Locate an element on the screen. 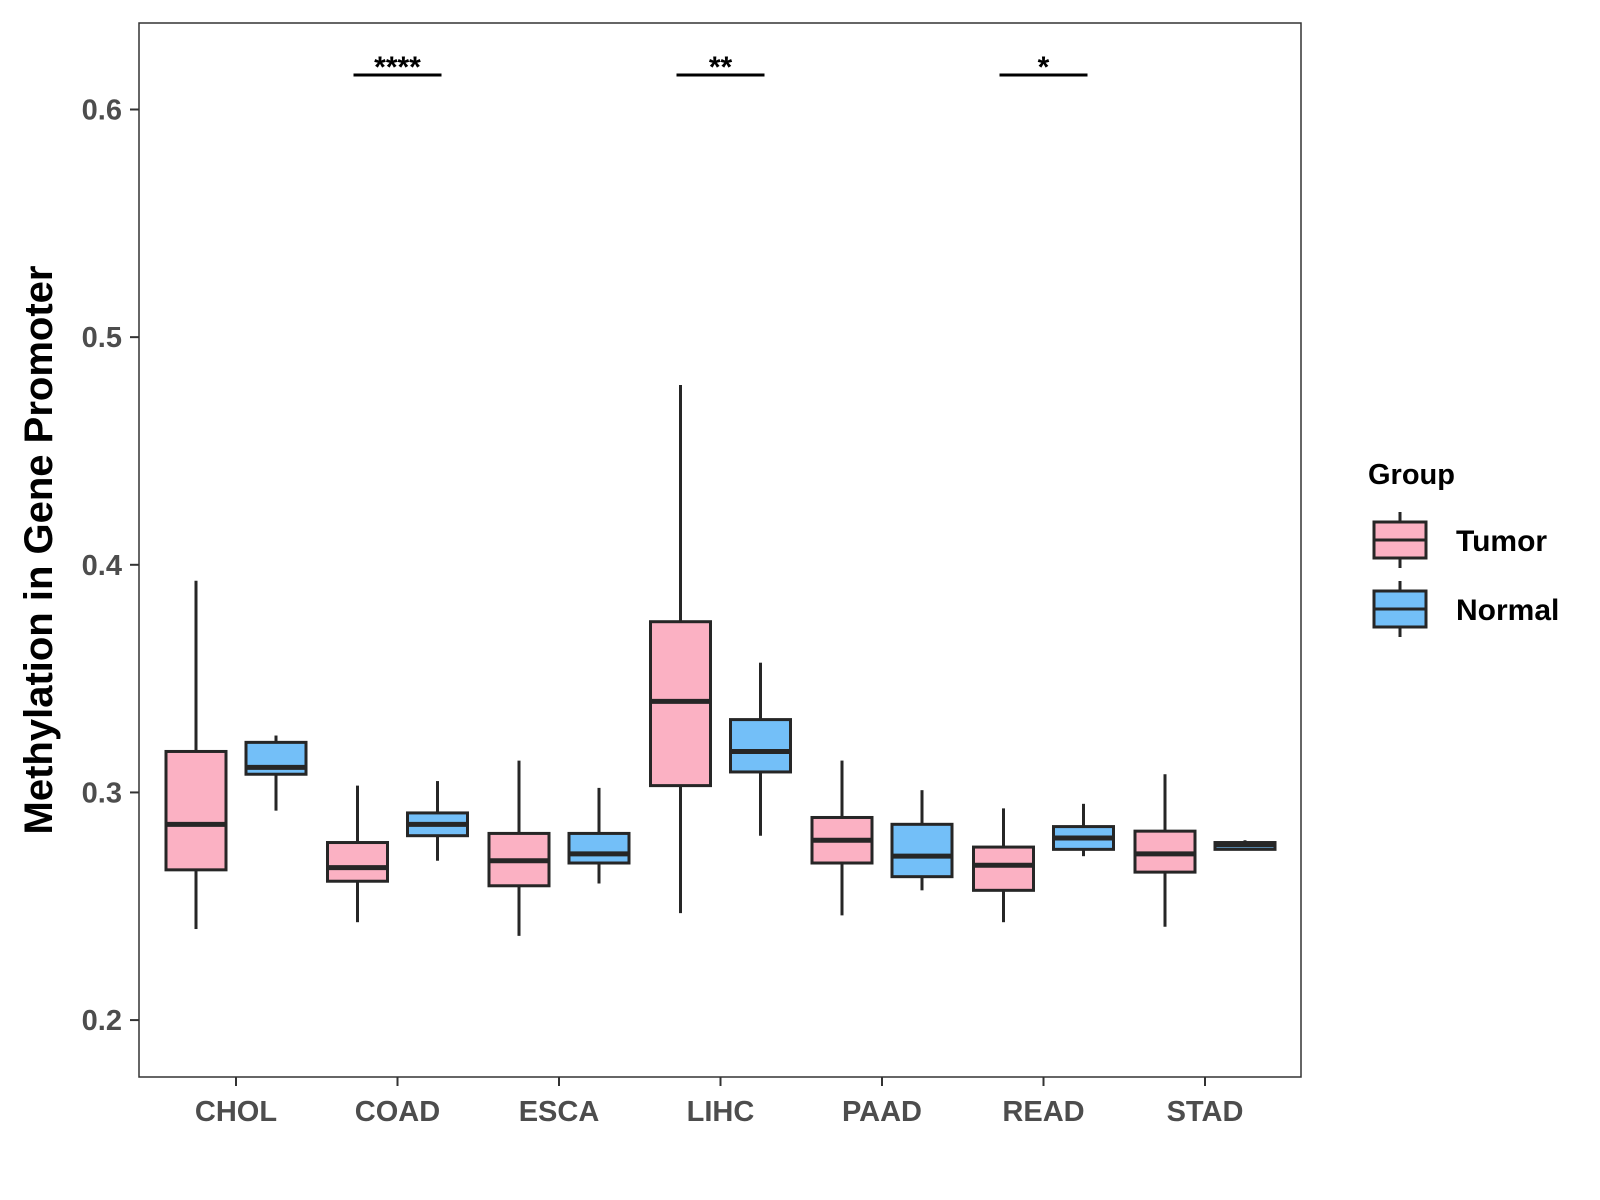  y-axis-title: Methylation in Gene Promoter is located at coordinates (39, 550).